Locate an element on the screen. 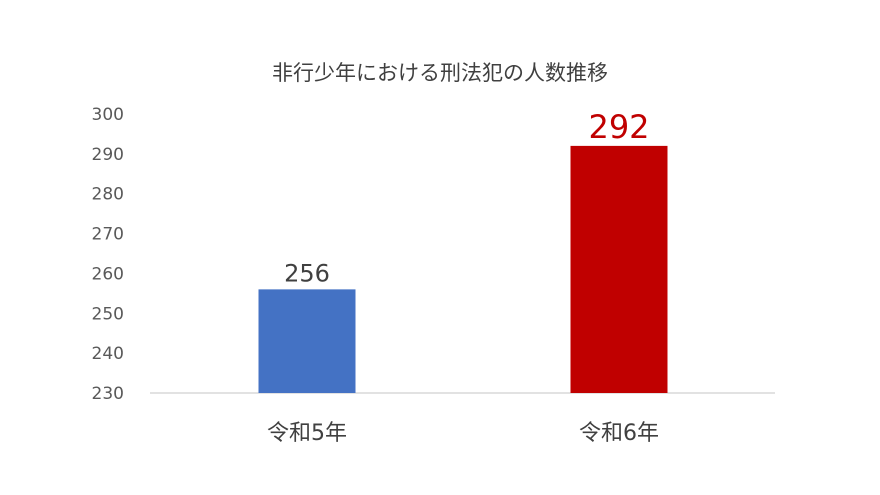  y-tick-label: 290 is located at coordinates (108, 155).